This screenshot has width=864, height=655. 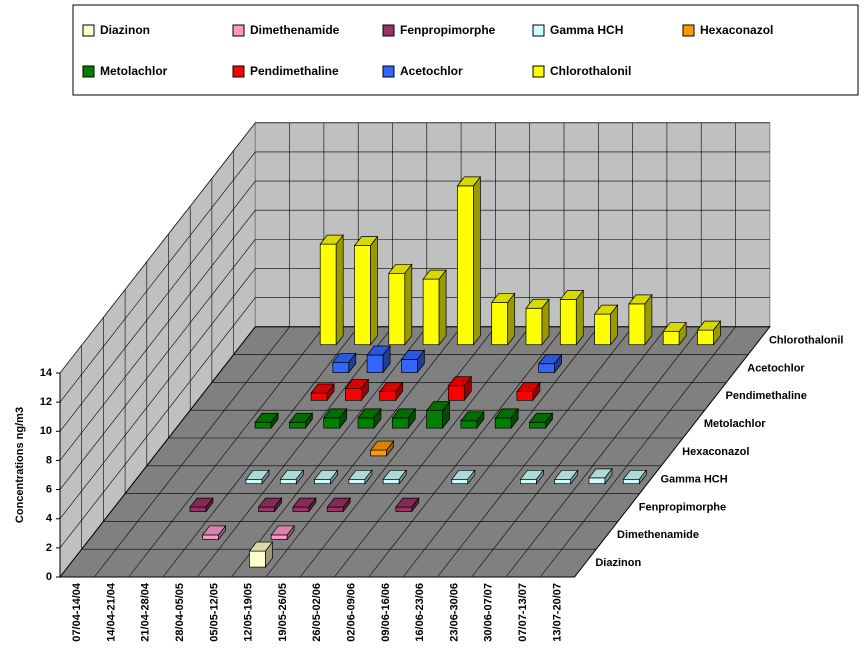 What do you see at coordinates (693, 480) in the screenshot?
I see `series-label: Gamma HCH` at bounding box center [693, 480].